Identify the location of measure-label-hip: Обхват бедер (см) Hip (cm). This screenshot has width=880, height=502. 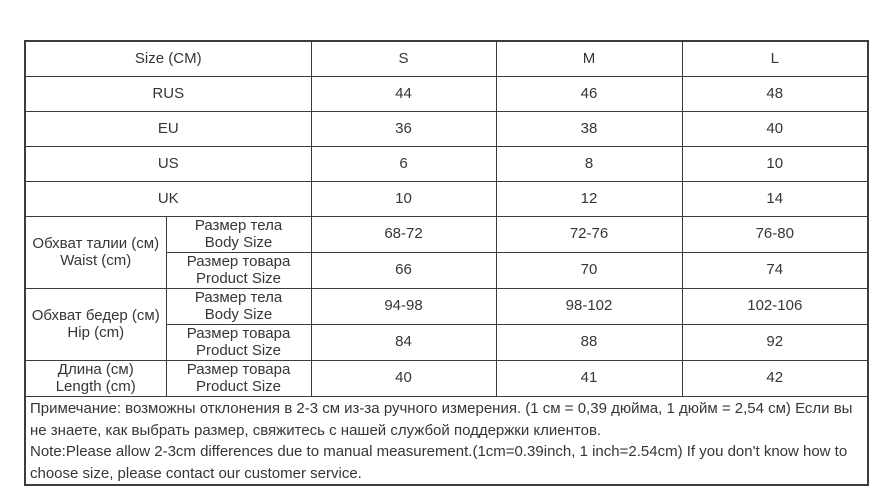
(95, 324).